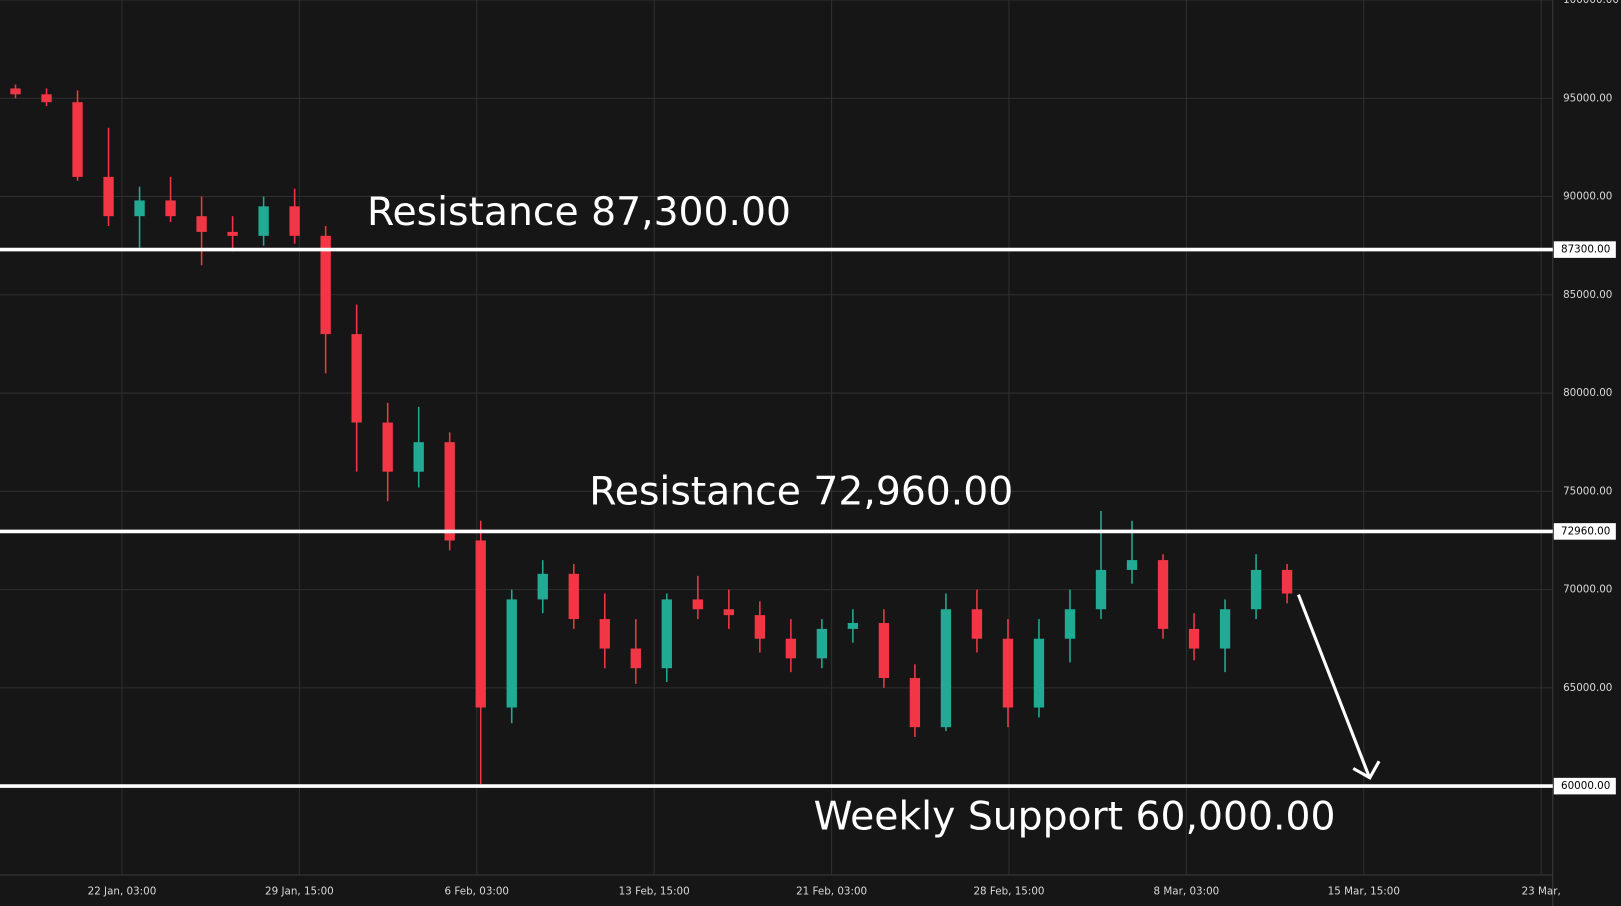 This screenshot has width=1621, height=906. Describe the element at coordinates (1334, 685) in the screenshot. I see `arrow-shaft` at that location.